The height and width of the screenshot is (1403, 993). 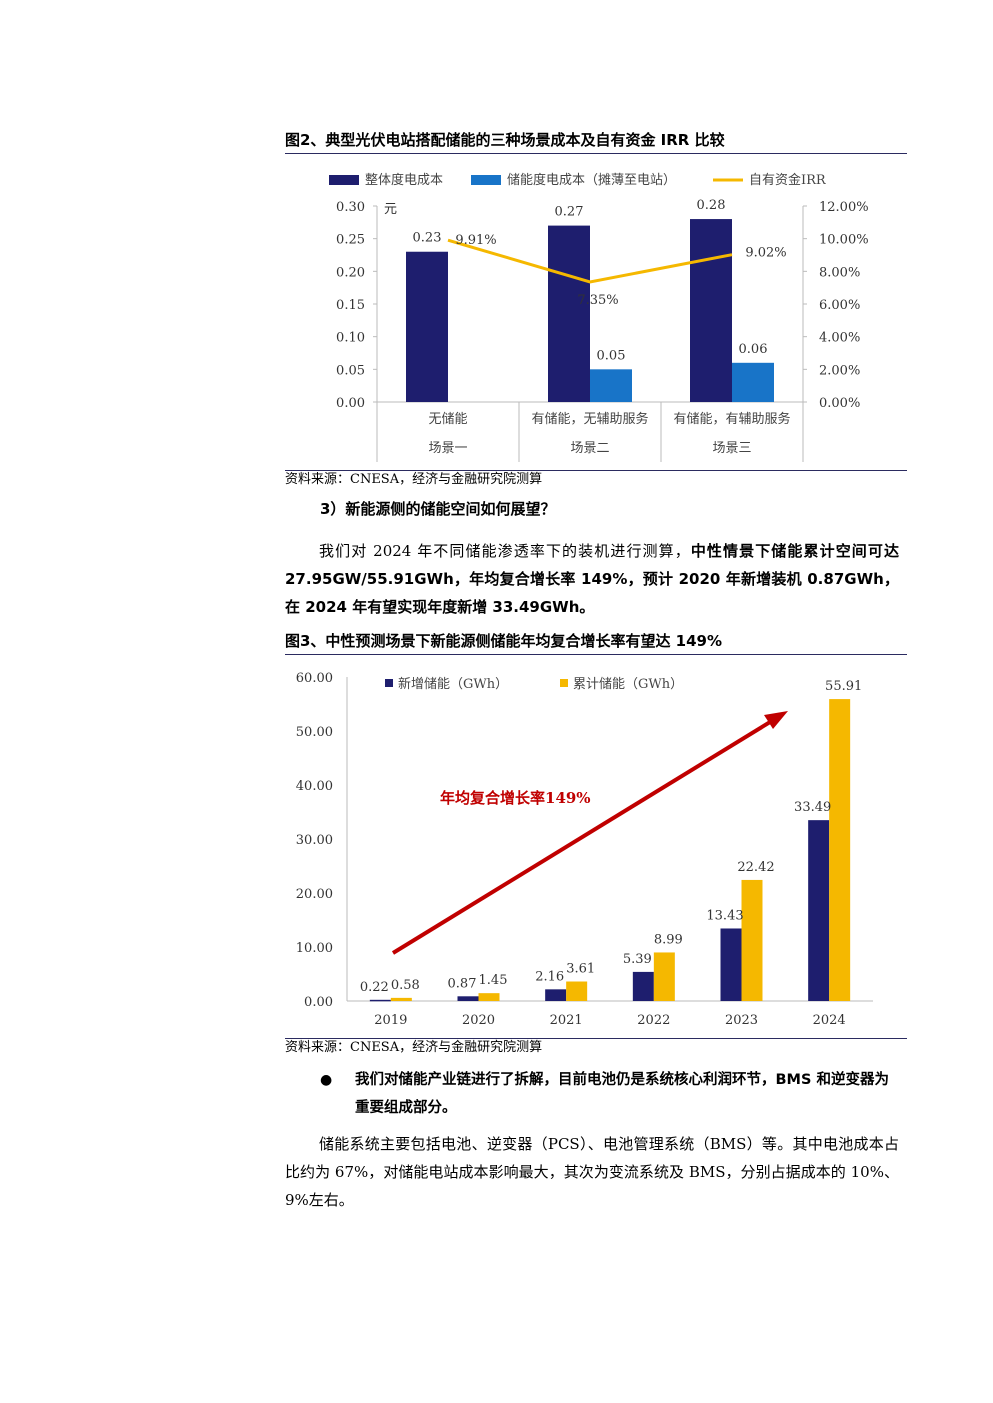 I want to click on right-tick-label: 12.00%, so click(x=844, y=207).